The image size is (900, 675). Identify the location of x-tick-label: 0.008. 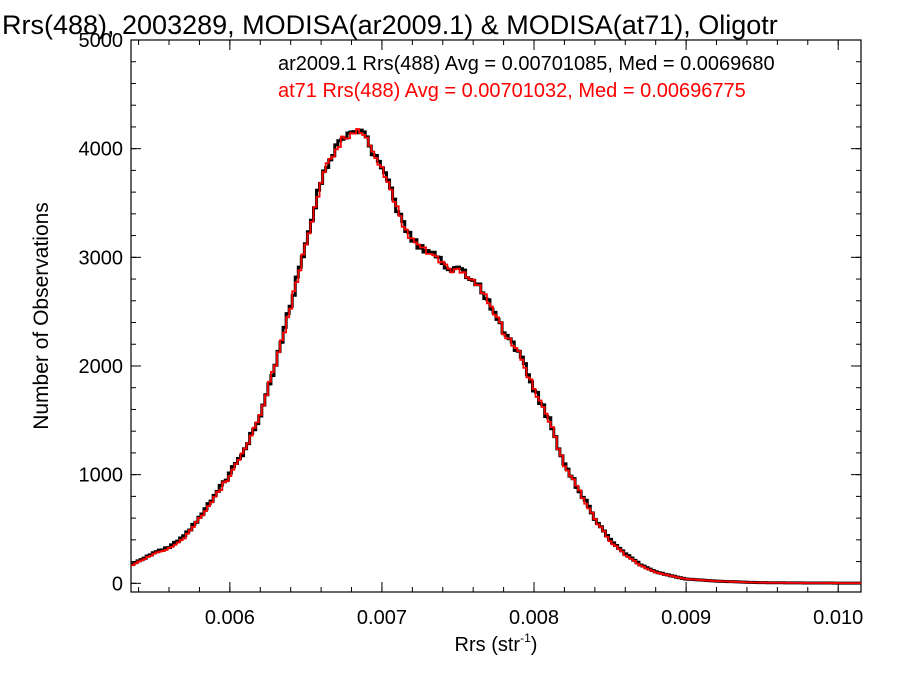
(534, 618).